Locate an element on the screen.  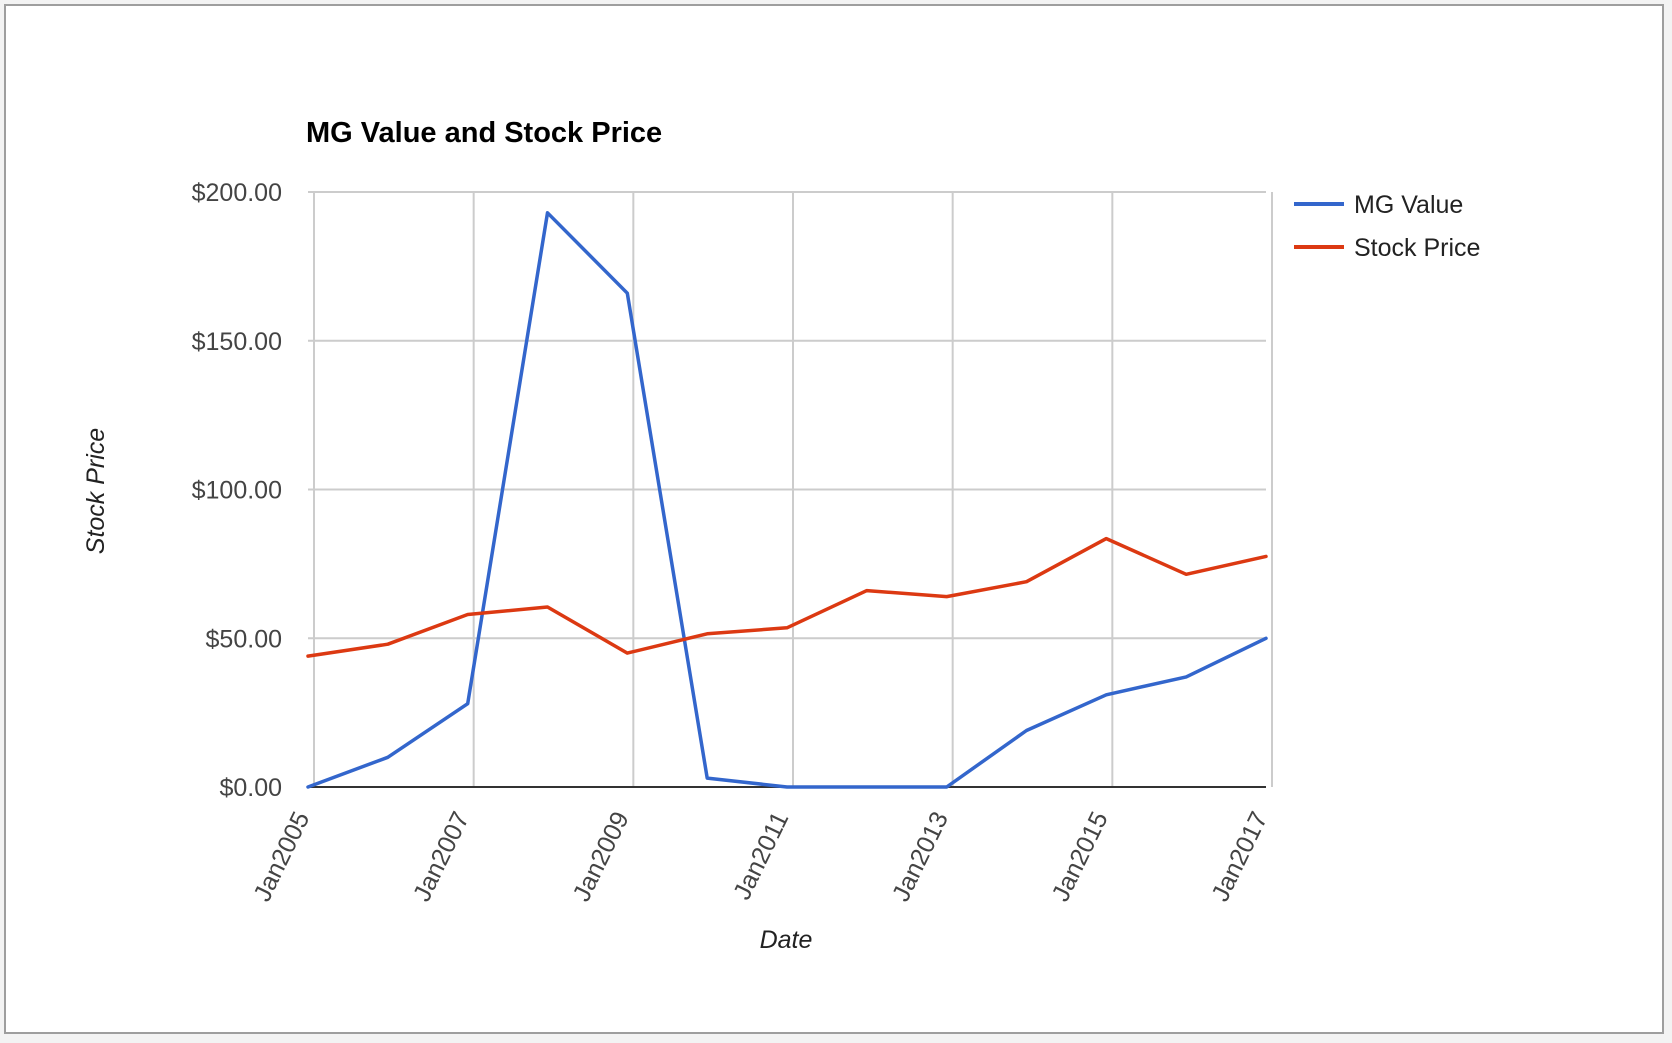
y-axis-title: Stock Price is located at coordinates (96, 491).